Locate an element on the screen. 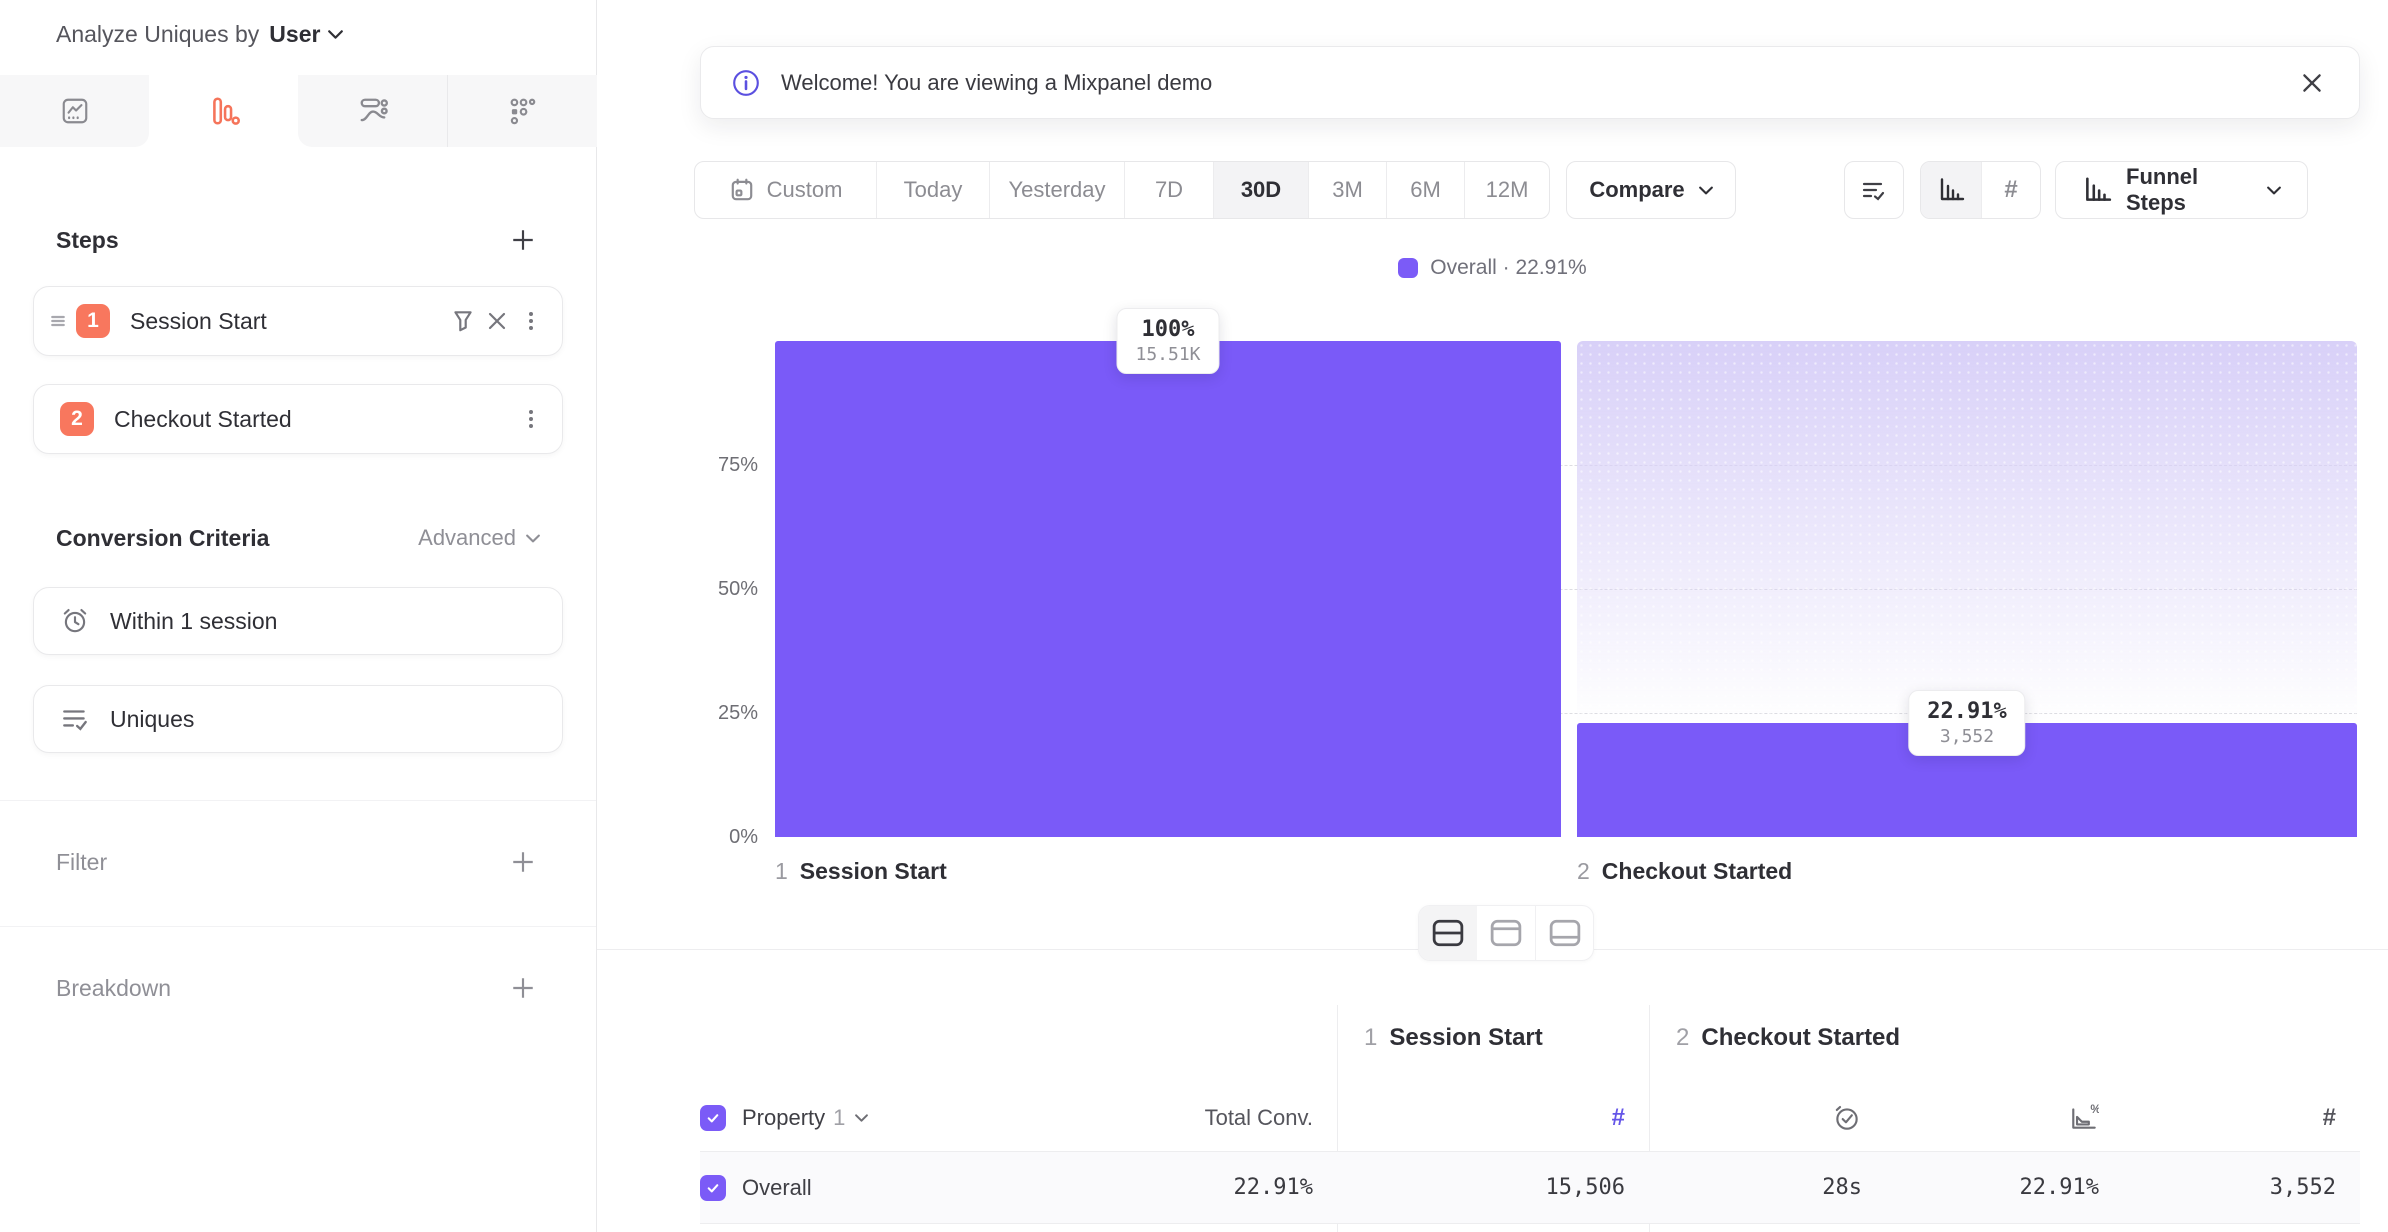 The image size is (2388, 1232). counting-method-toggle-button is located at coordinates (1874, 190).